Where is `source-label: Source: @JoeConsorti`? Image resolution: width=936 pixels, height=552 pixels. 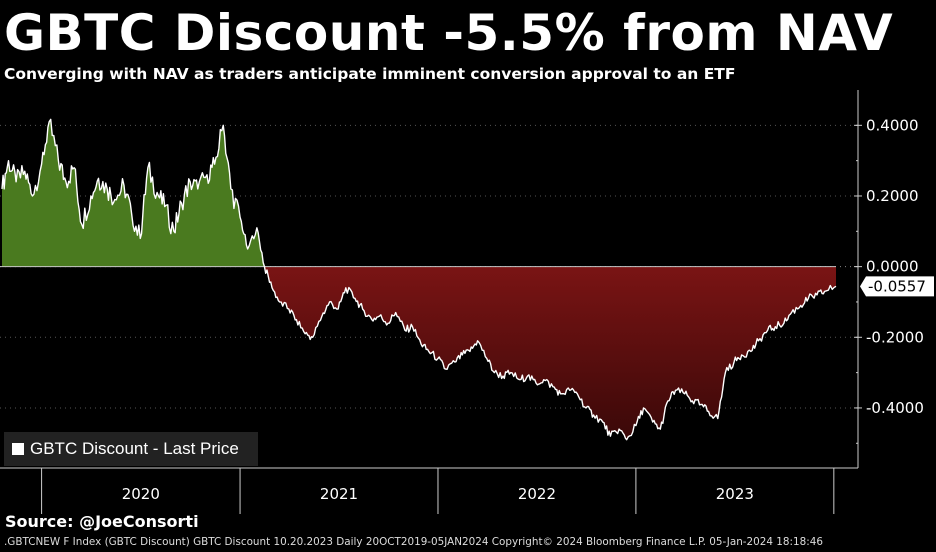 source-label: Source: @JoeConsorti is located at coordinates (102, 521).